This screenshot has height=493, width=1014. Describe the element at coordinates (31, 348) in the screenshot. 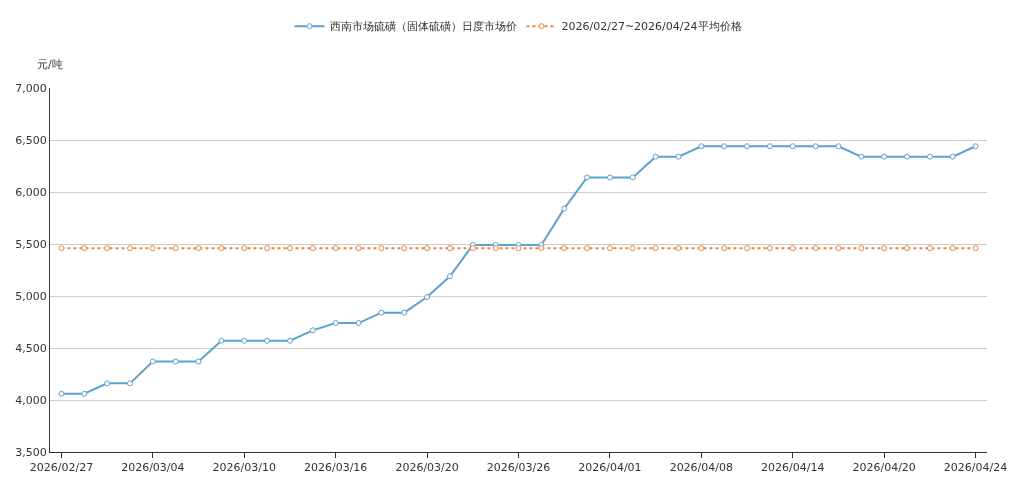

I see `y-tick-label: 4,500` at that location.